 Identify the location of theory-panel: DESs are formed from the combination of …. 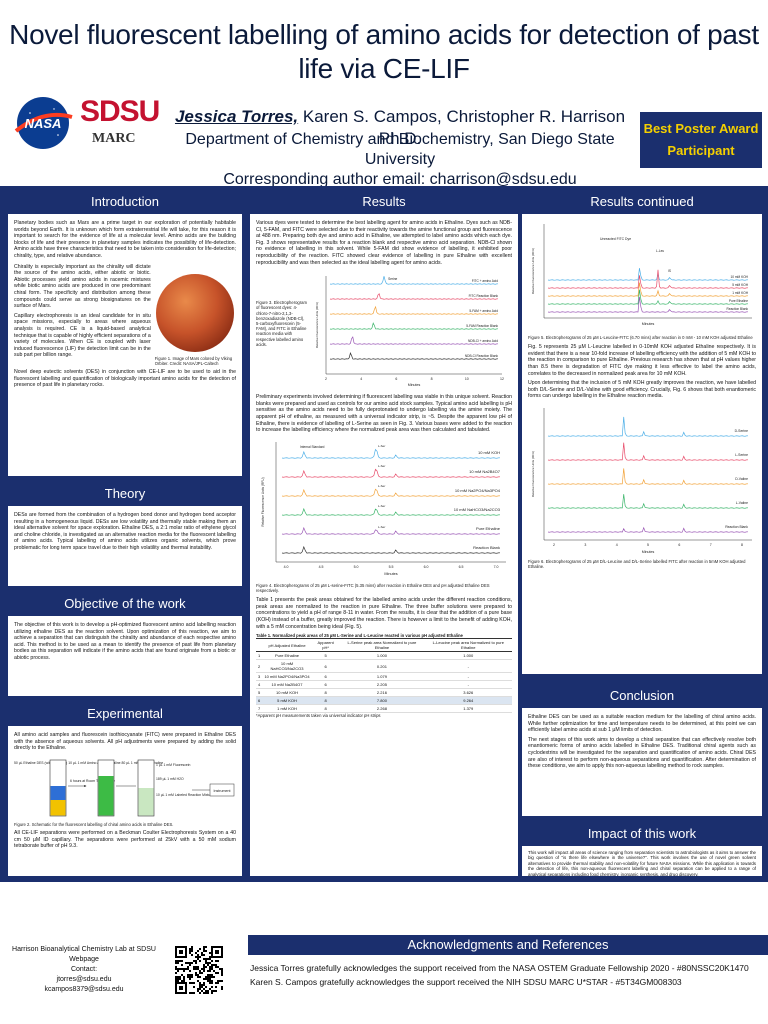
(125, 546).